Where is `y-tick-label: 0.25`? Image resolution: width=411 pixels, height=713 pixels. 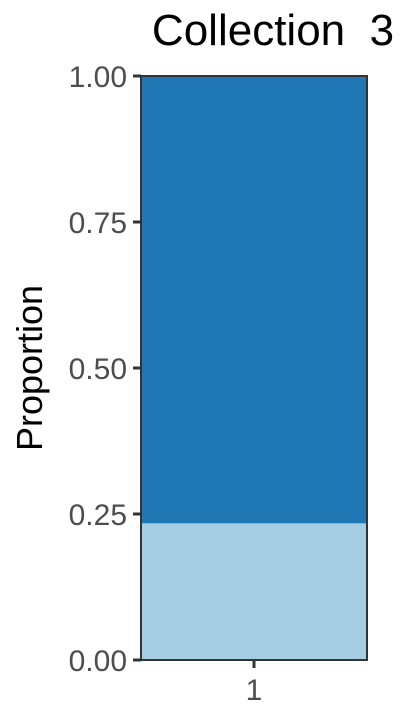 y-tick-label: 0.25 is located at coordinates (98, 515).